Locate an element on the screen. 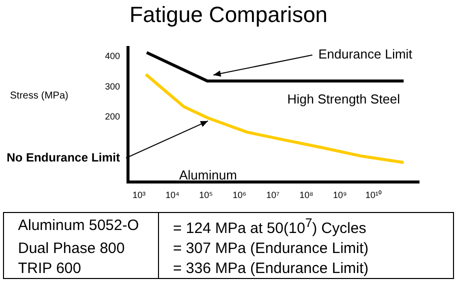 This screenshot has height=281, width=457. x-tick-label: 10⁹ is located at coordinates (339, 195).